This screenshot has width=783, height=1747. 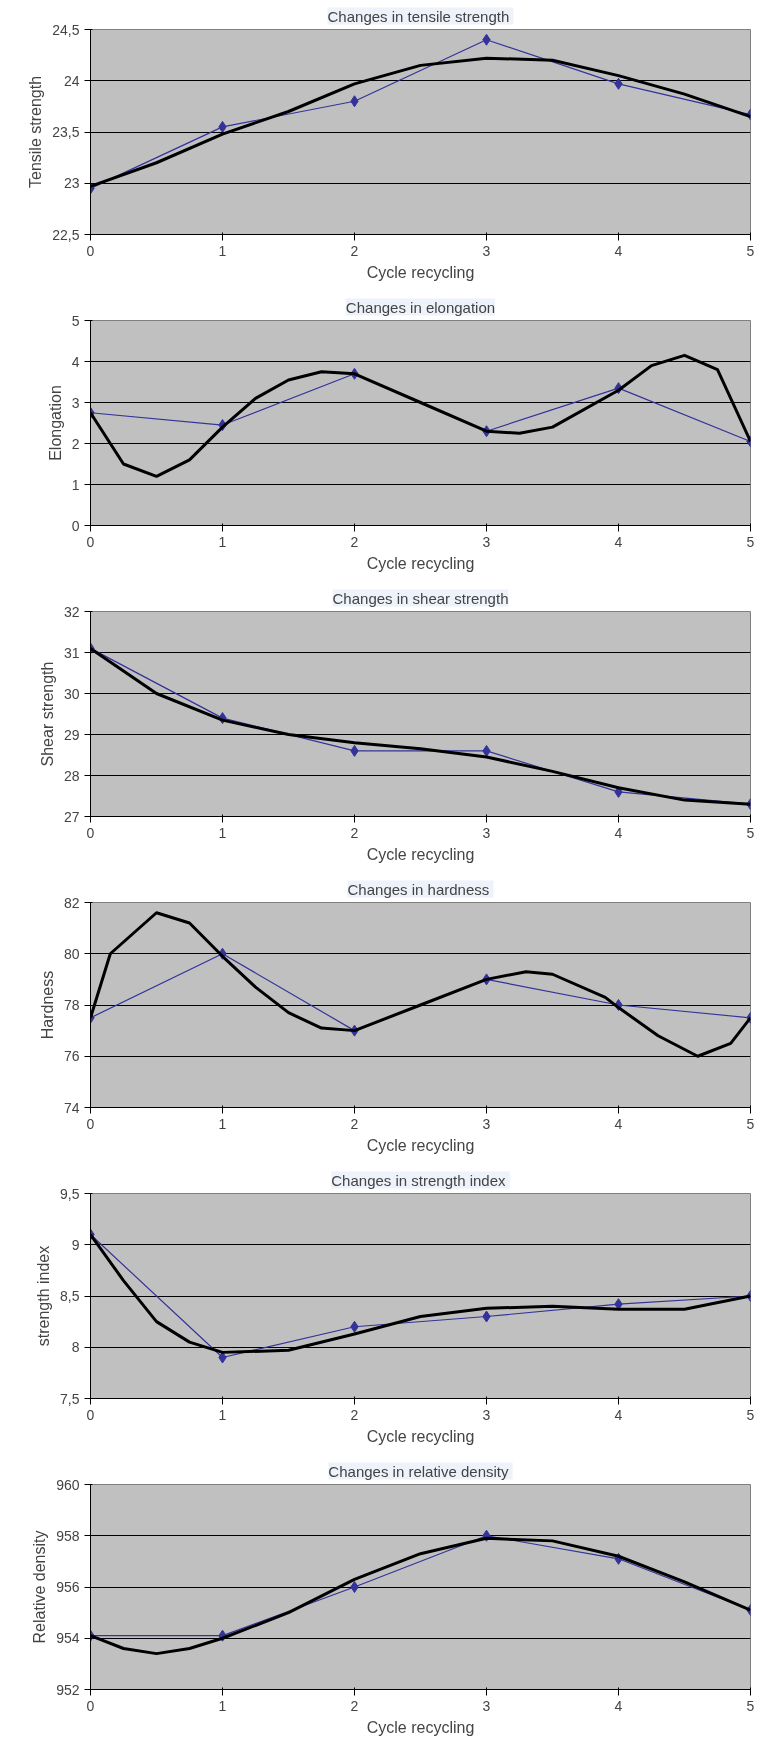 What do you see at coordinates (420, 598) in the screenshot?
I see `chart-title: Changes in shear strength` at bounding box center [420, 598].